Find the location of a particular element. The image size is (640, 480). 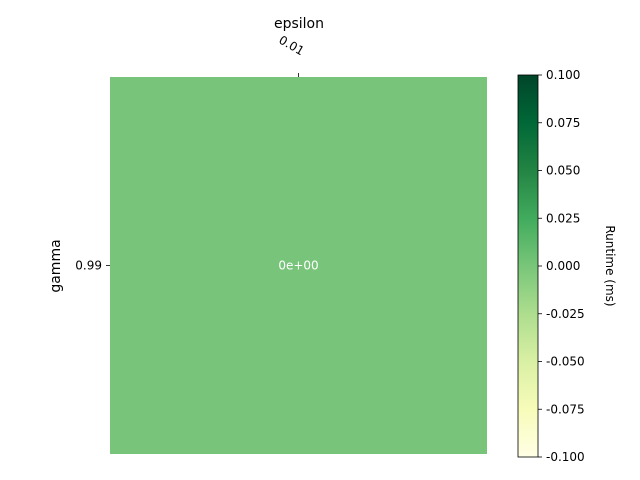

colorbar-tick-label: -0.050 is located at coordinates (565, 362).